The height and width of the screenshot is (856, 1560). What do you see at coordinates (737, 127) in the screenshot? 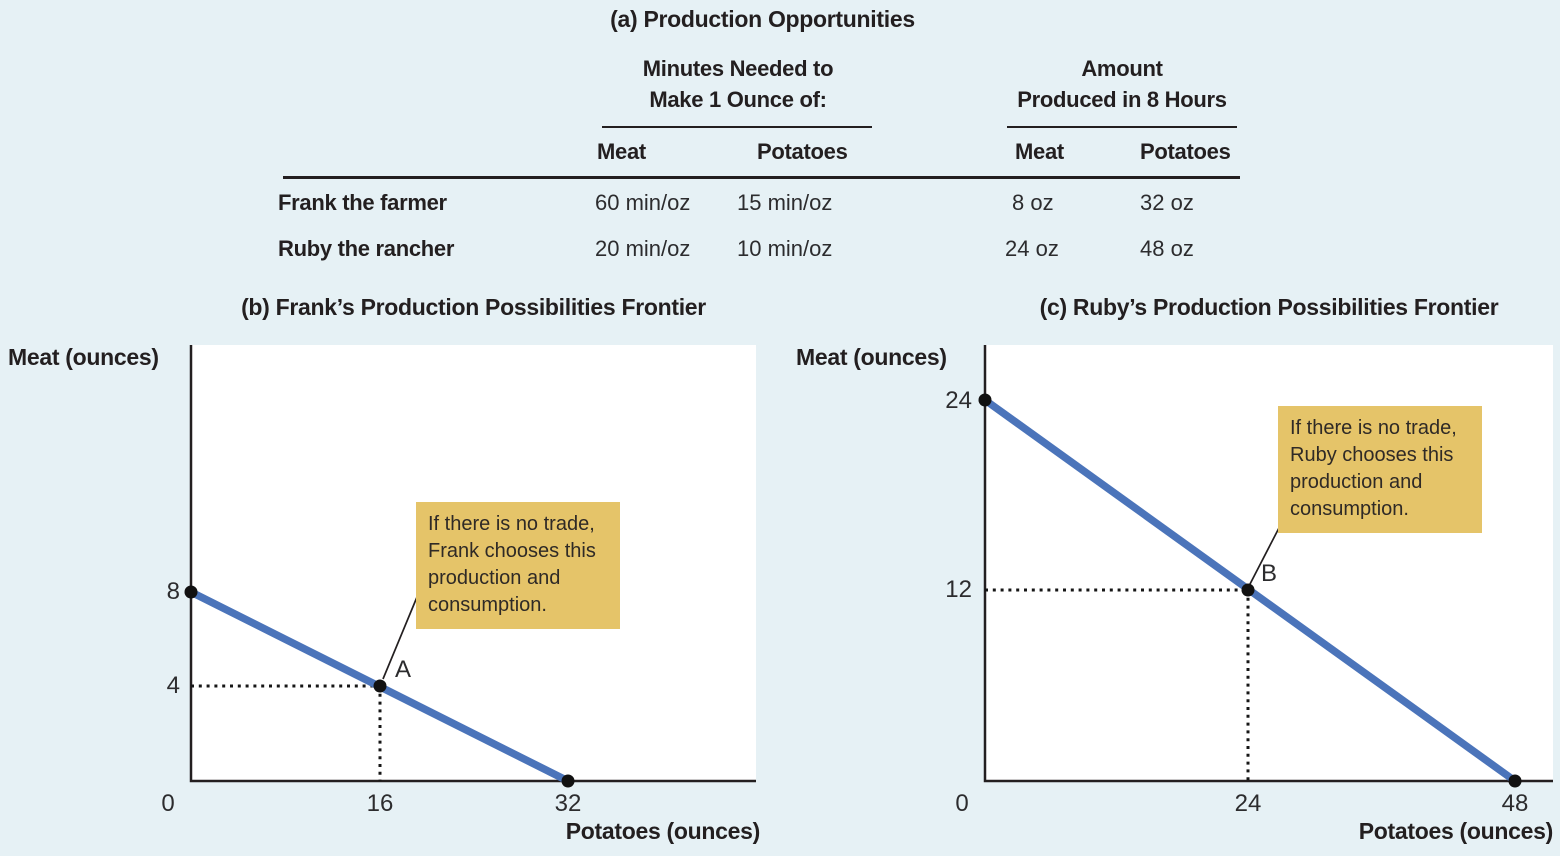
I see `minutes-group-underline` at bounding box center [737, 127].